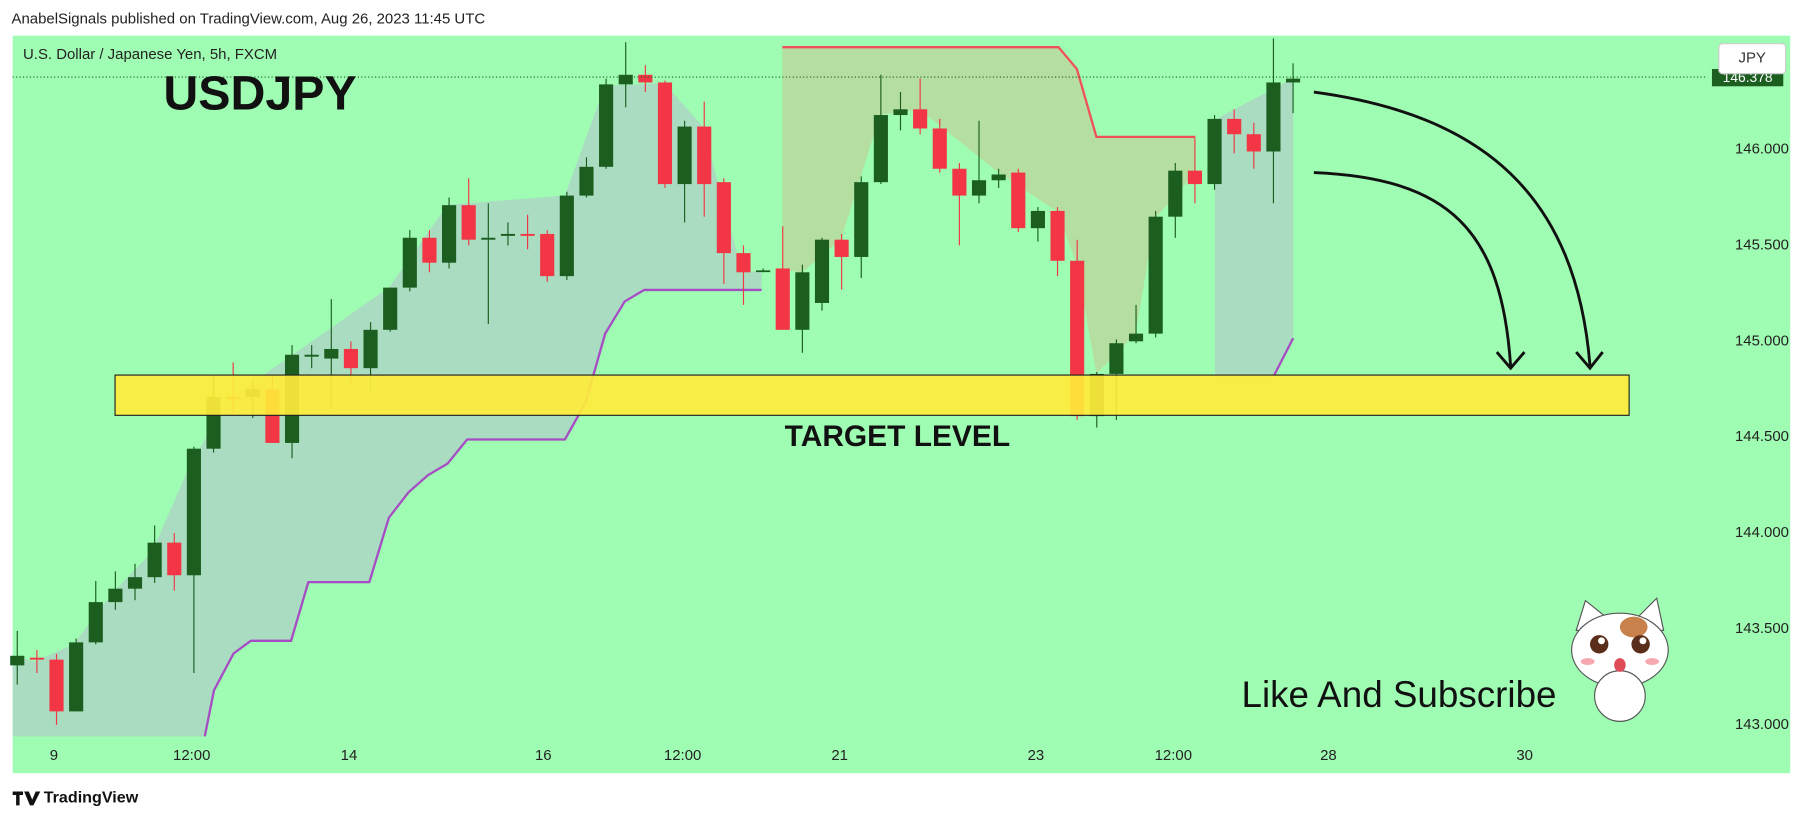 This screenshot has height=826, width=1804. I want to click on y-tick-label: 146.000, so click(1762, 149).